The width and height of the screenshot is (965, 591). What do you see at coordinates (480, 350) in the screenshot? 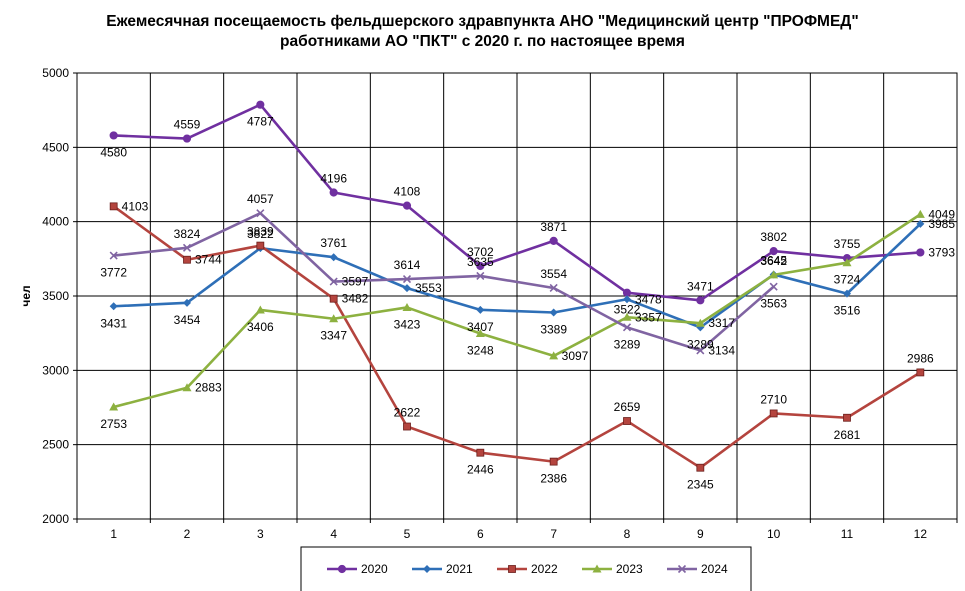
I see `data-label-2023: 3248` at bounding box center [480, 350].